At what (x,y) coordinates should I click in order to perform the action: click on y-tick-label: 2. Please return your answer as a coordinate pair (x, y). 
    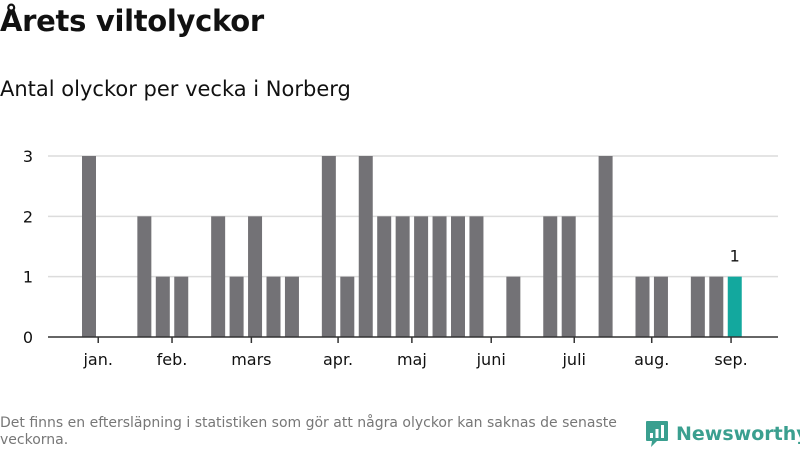
    Looking at the image, I should click on (28, 216).